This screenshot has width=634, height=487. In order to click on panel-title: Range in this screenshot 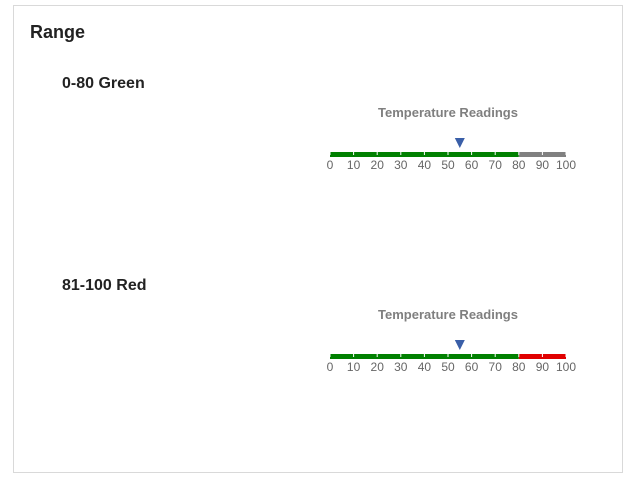, I will do `click(58, 32)`.